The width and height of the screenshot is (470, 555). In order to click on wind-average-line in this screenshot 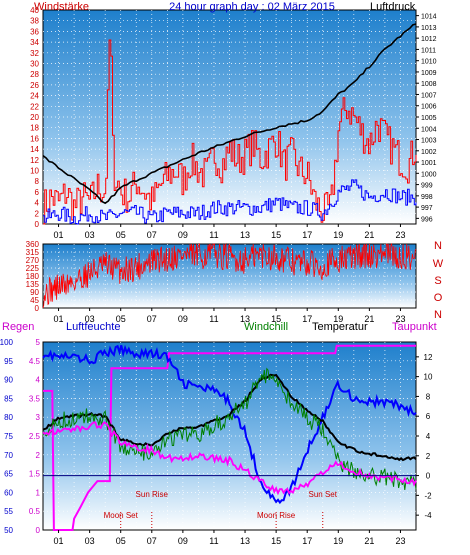, I will do `click(230, 202)`.